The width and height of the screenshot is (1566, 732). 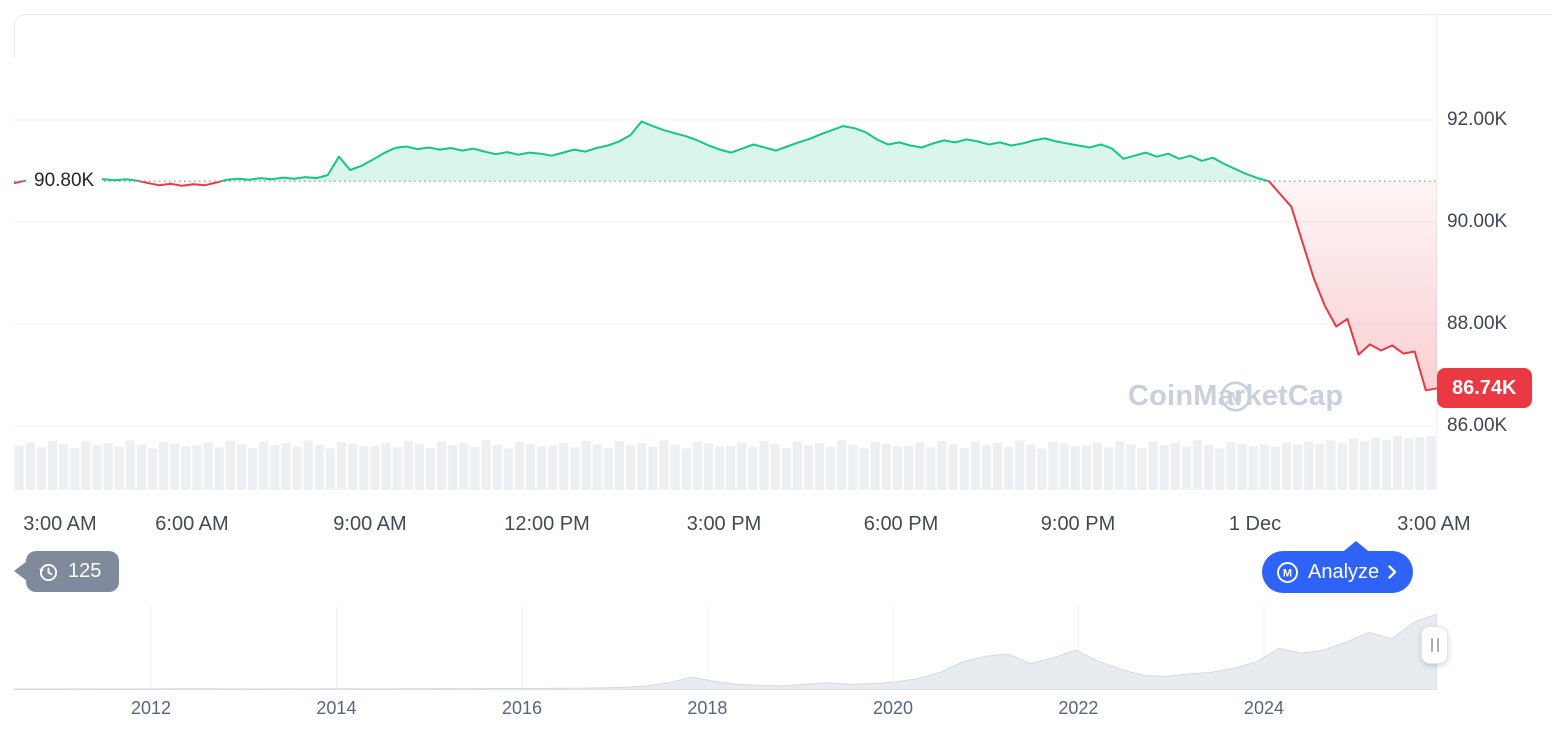 I want to click on chevron-right-icon, so click(x=1392, y=572).